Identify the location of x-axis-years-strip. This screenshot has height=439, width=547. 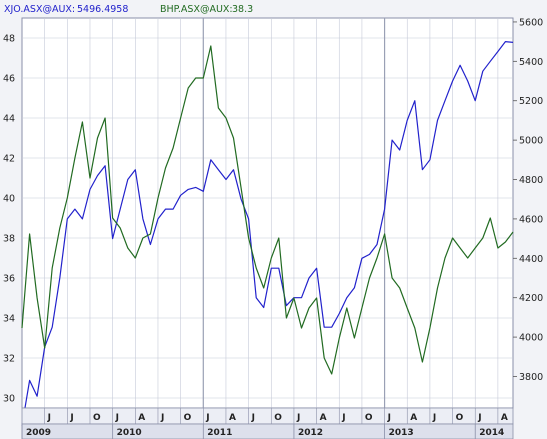
(267, 431).